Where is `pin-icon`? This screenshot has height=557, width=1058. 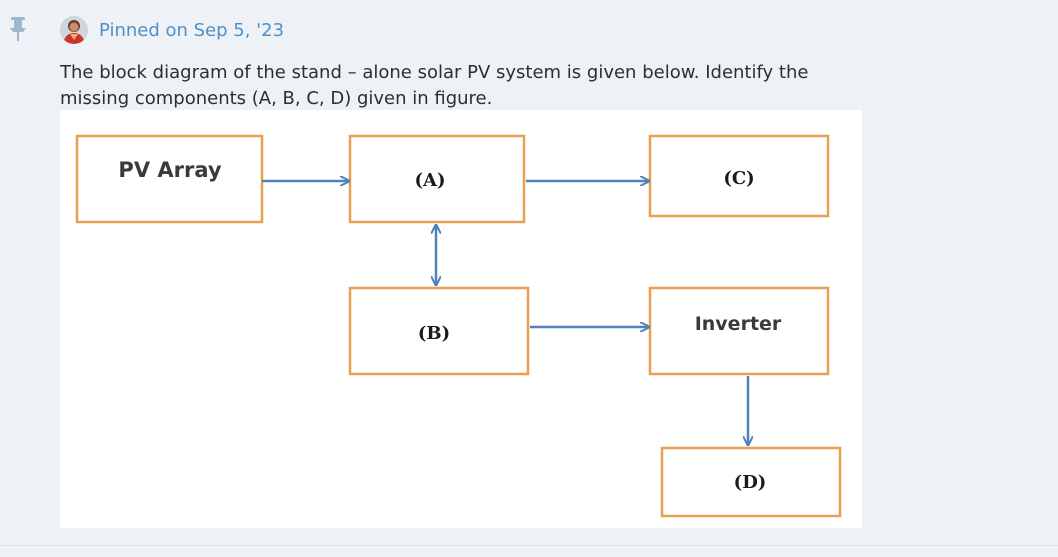
pin-icon is located at coordinates (18, 29).